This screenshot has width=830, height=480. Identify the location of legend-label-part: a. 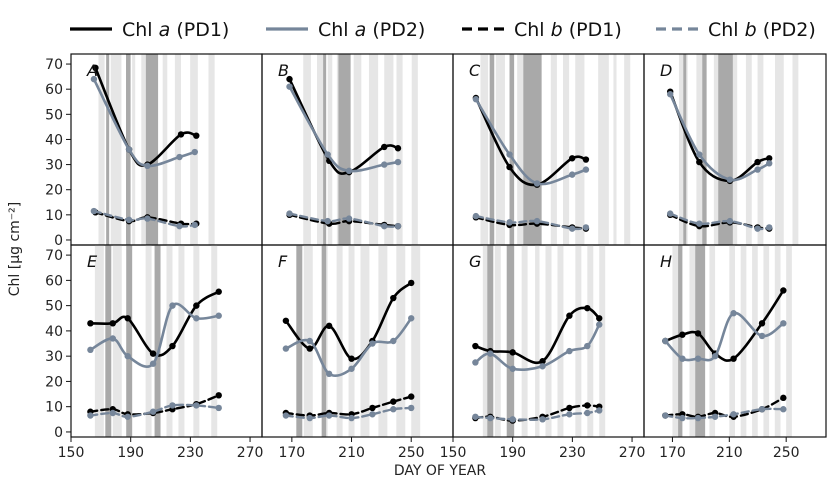
(361, 30).